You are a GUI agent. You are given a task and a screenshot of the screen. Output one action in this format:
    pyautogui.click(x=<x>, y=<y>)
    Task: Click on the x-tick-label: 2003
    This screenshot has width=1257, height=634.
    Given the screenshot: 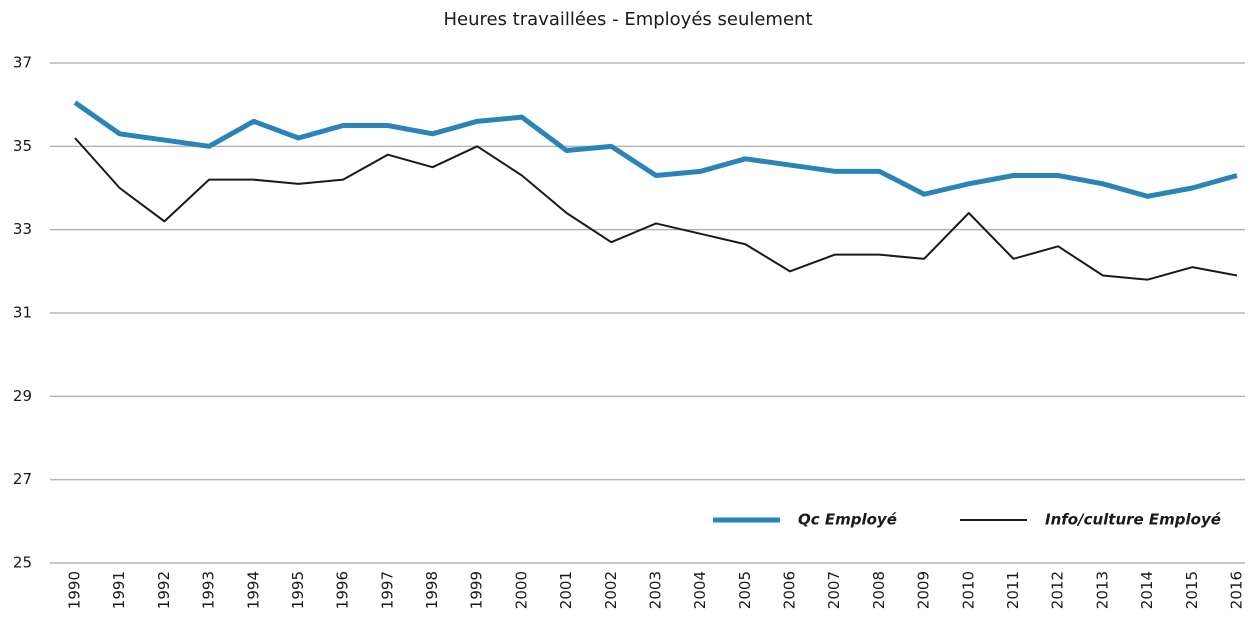 What is the action you would take?
    pyautogui.click(x=655, y=590)
    